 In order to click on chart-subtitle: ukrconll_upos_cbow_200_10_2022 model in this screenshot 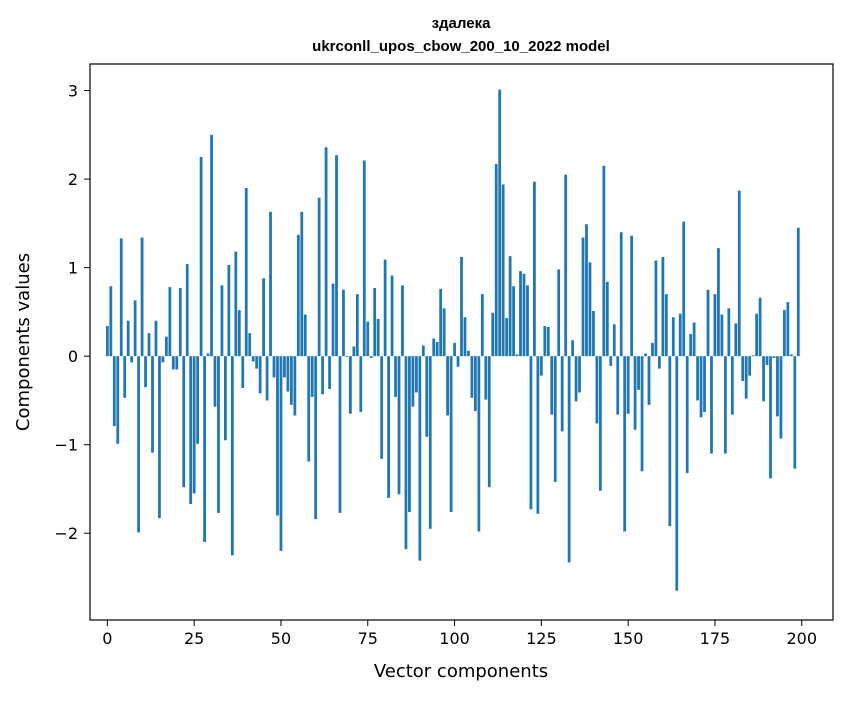, I will do `click(461, 46)`.